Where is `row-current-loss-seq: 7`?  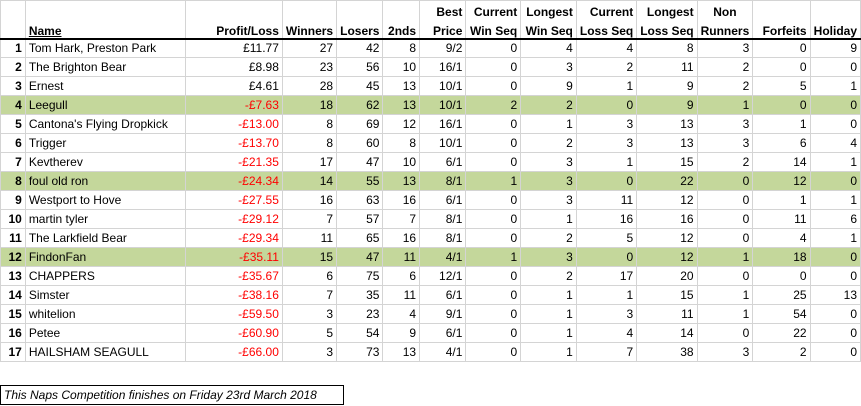 row-current-loss-seq: 7 is located at coordinates (606, 352).